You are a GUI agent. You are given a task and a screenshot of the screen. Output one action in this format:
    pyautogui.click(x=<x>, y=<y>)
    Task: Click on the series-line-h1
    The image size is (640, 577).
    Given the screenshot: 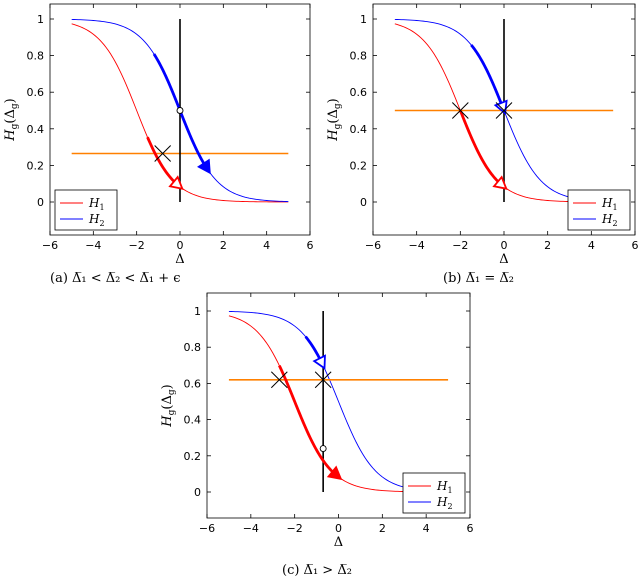 What is the action you would take?
    pyautogui.click(x=338, y=404)
    